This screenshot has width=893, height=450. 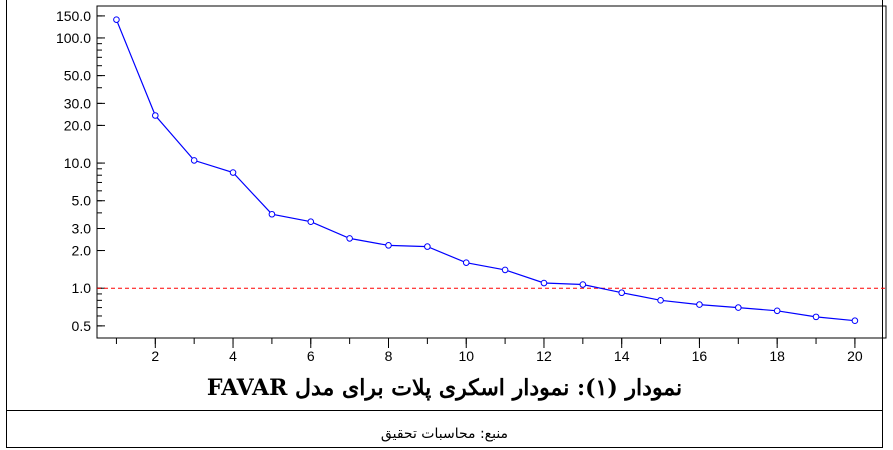 I want to click on x-tick-label: 10, so click(x=466, y=356).